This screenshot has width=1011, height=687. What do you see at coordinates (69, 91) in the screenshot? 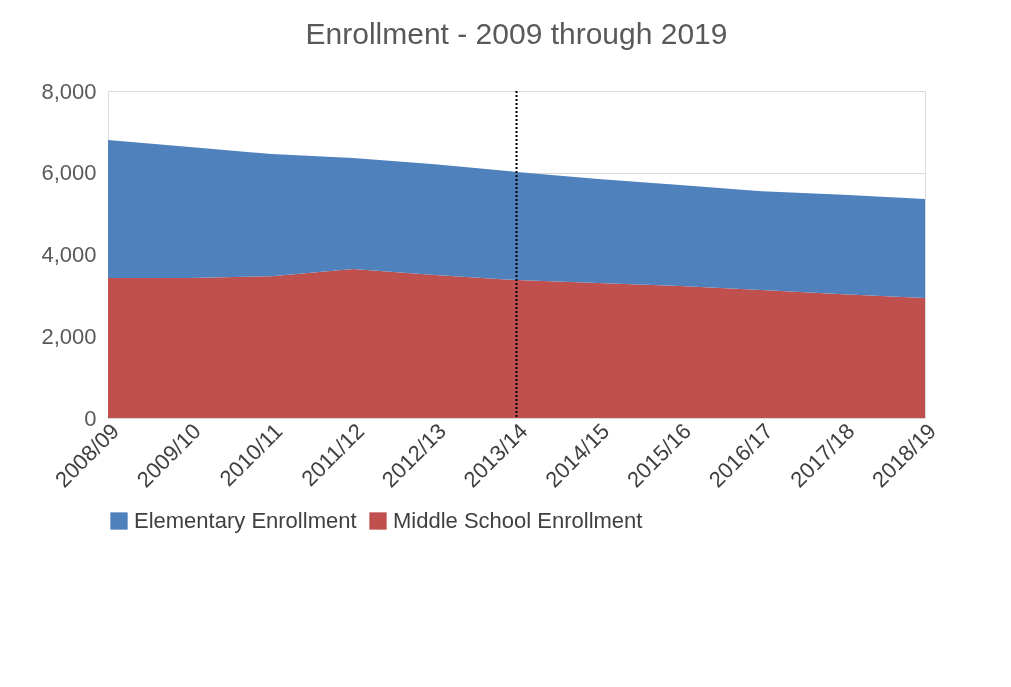
I see `y-tick-label: 8,000` at bounding box center [69, 91].